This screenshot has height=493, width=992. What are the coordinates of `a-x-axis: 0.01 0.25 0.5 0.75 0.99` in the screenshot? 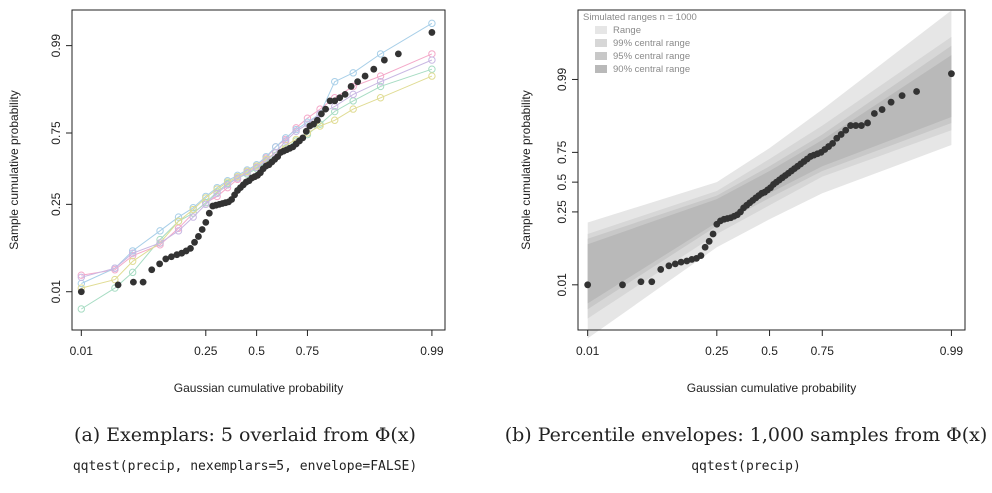 It's located at (257, 344).